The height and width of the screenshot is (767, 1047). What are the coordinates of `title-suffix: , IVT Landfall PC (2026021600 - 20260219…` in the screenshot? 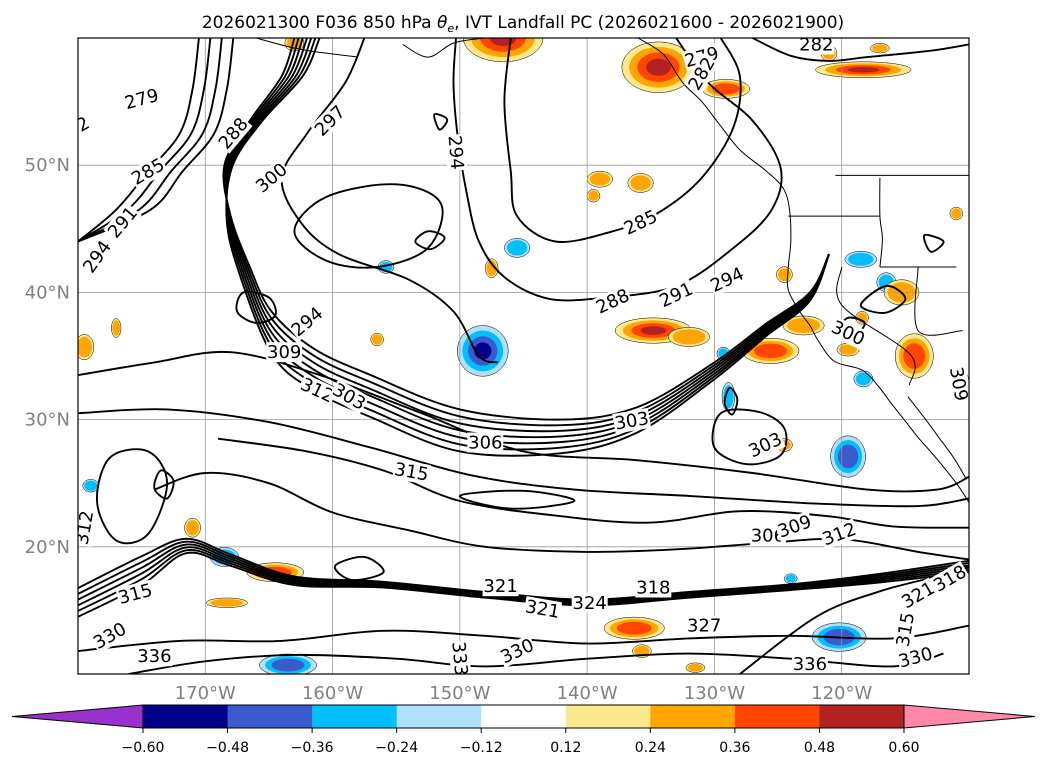 It's located at (649, 23).